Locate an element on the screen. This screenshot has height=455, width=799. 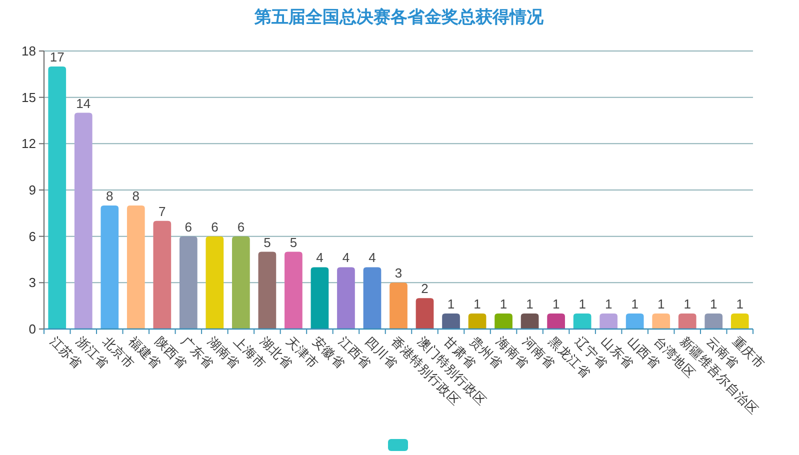
y-tick-label: 0 is located at coordinates (32, 329).